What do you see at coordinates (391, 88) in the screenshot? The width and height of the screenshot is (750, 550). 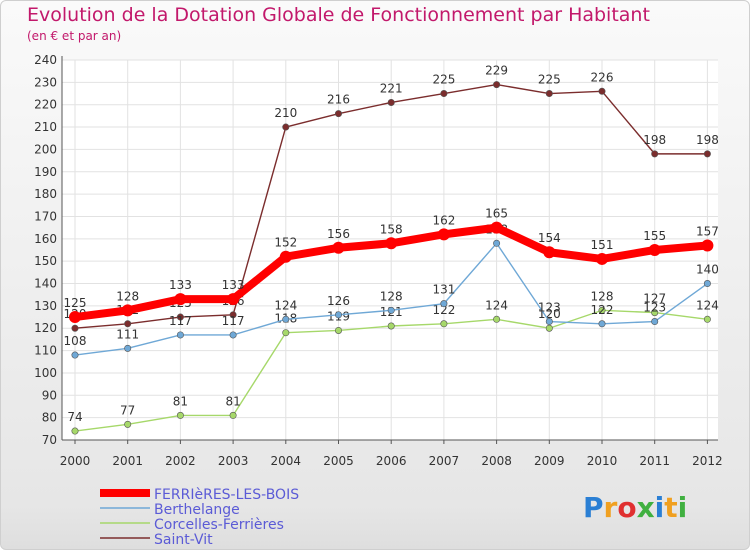 I see `data-label: 221` at bounding box center [391, 88].